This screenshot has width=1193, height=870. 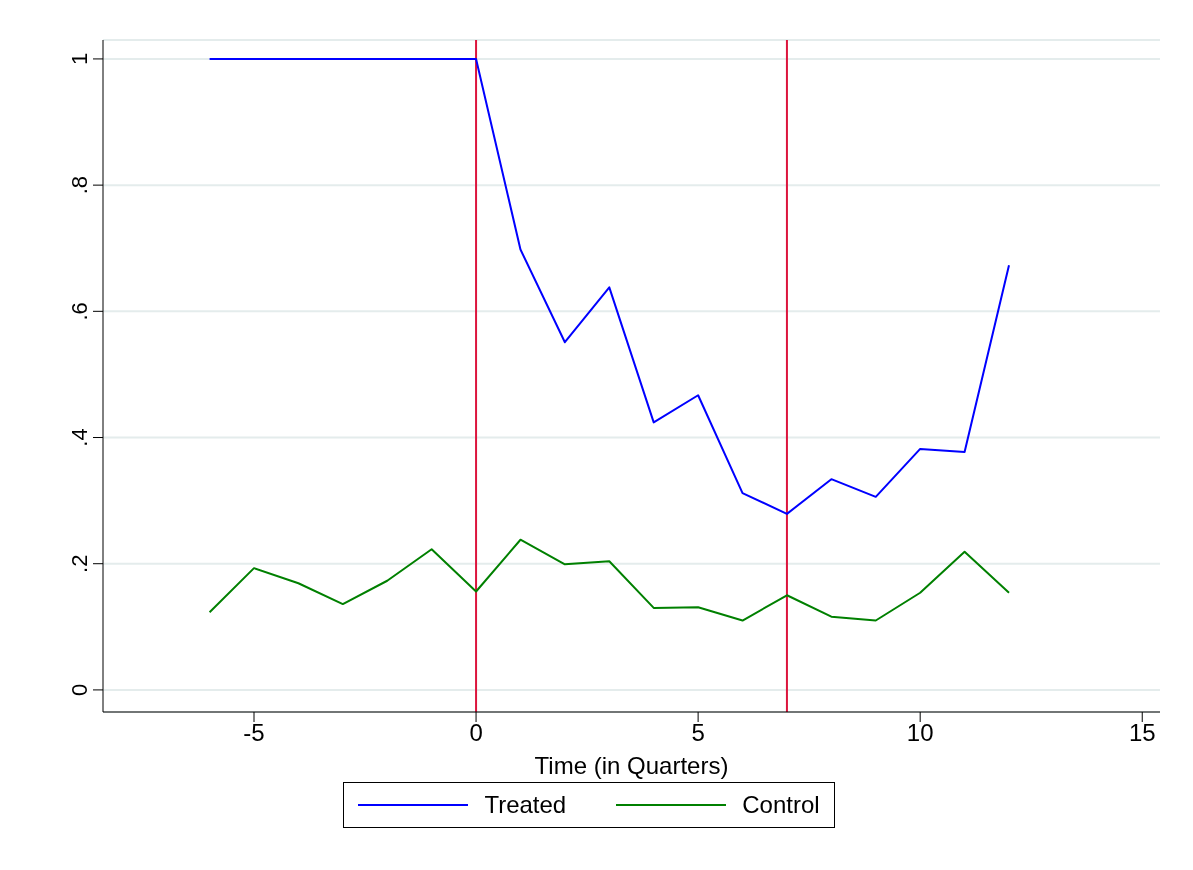 I want to click on x-tick-label: 10, so click(x=920, y=733).